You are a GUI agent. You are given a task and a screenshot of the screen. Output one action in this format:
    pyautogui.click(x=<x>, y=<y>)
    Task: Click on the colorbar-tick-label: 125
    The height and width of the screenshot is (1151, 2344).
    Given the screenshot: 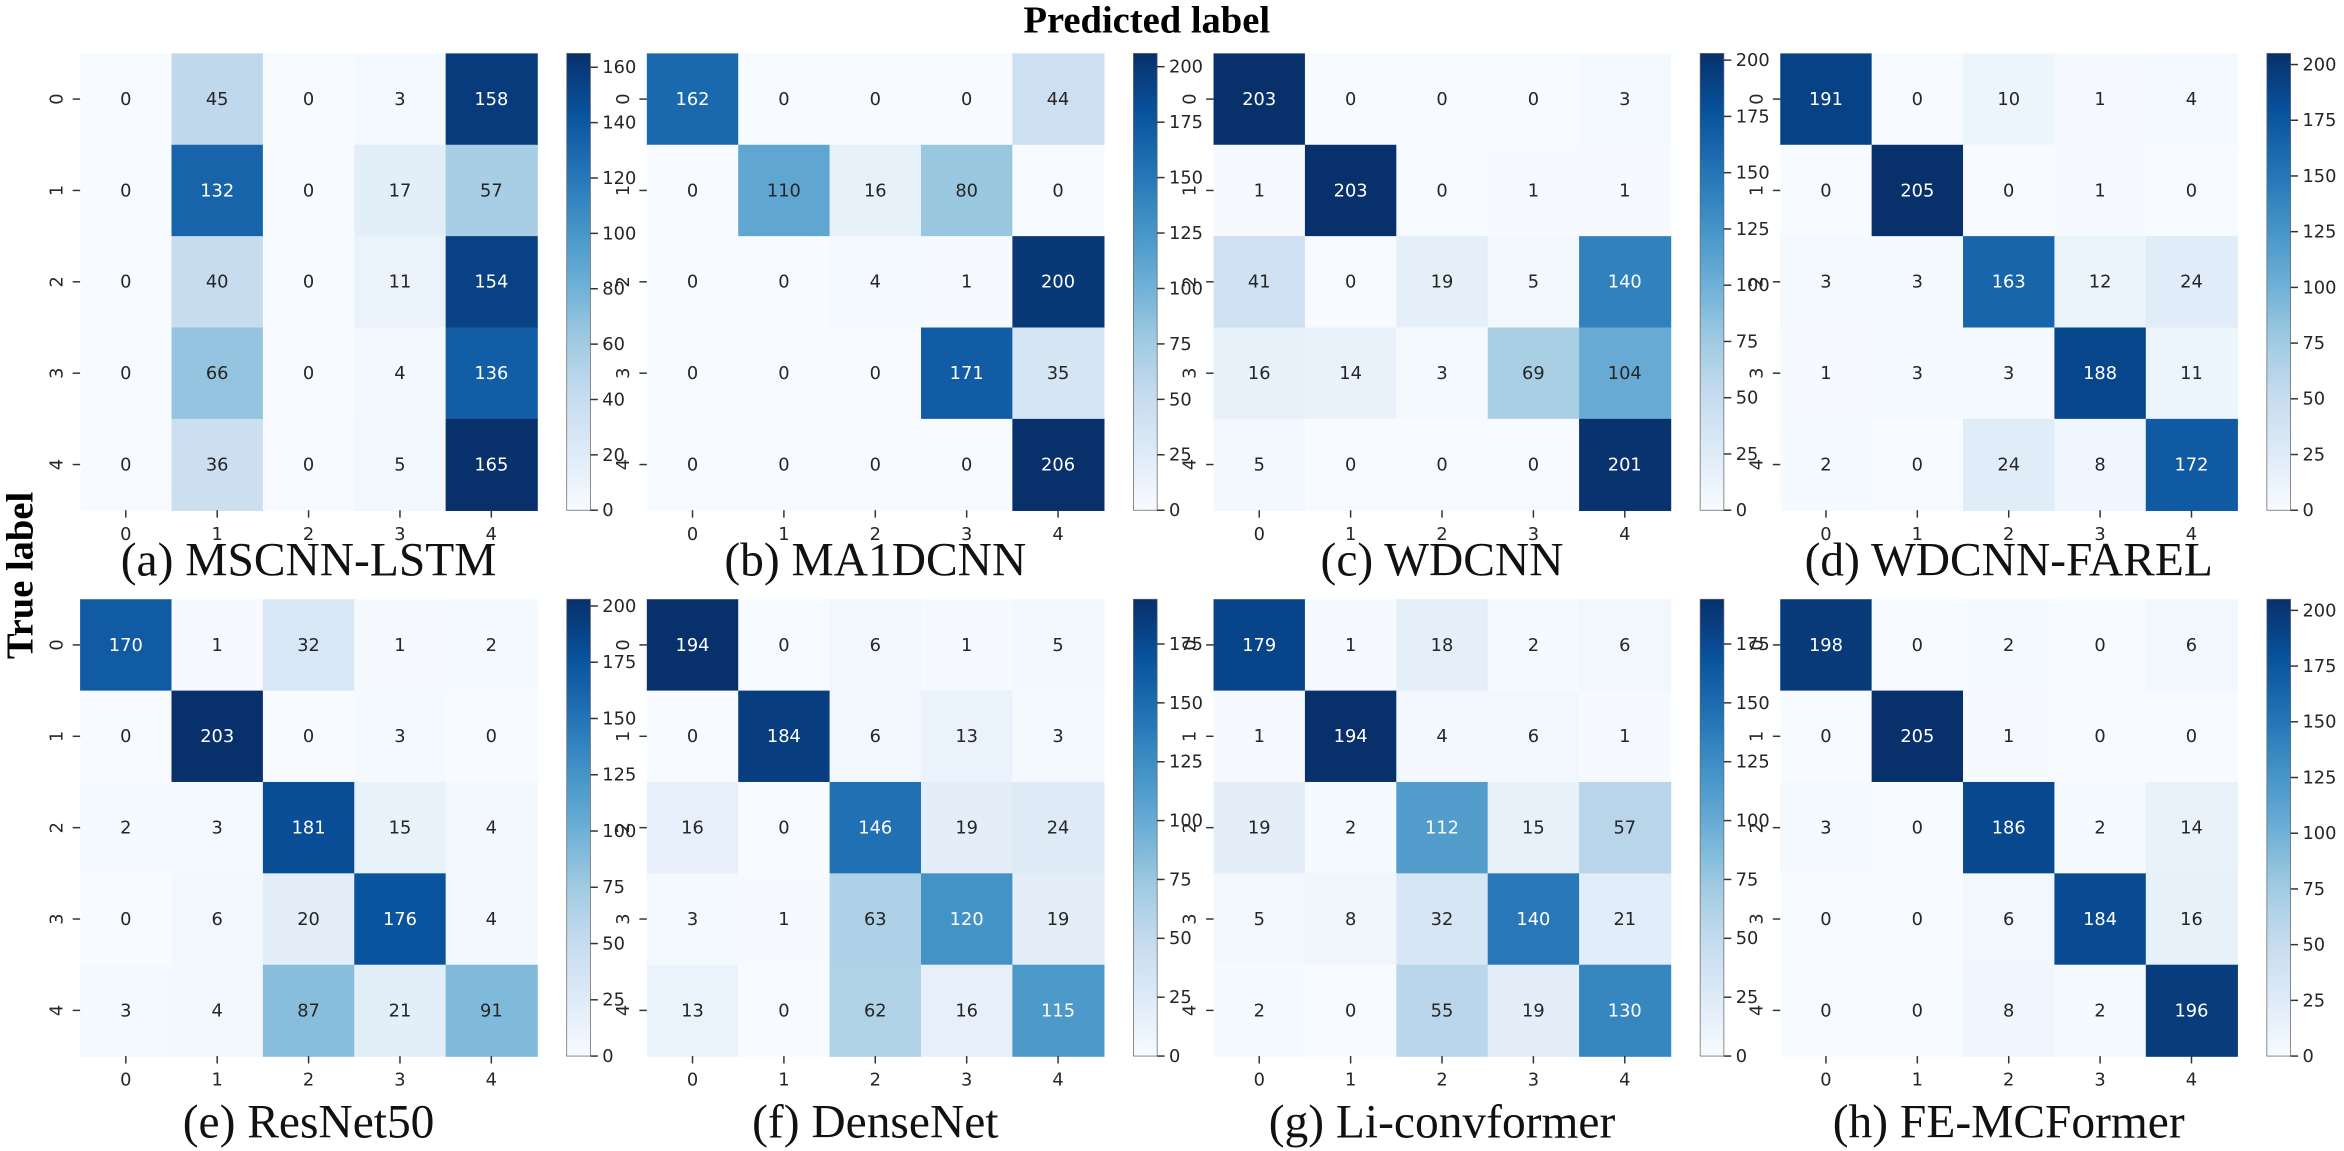 What is the action you would take?
    pyautogui.click(x=2319, y=777)
    